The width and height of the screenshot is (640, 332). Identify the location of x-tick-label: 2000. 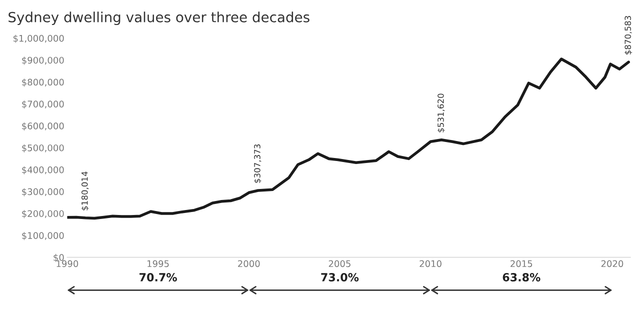
(249, 264).